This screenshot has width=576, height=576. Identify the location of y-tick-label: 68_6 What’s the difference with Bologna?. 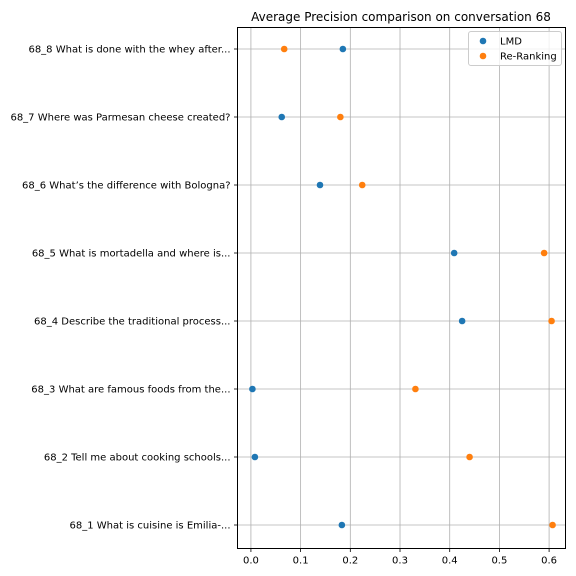
(126, 186).